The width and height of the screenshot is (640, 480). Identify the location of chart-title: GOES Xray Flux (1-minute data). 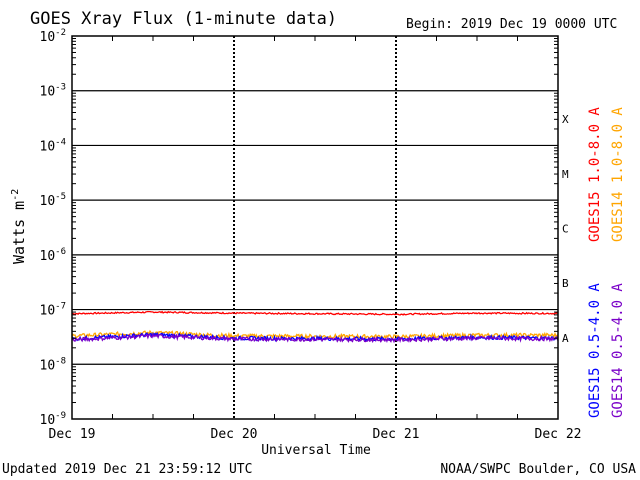
(183, 19).